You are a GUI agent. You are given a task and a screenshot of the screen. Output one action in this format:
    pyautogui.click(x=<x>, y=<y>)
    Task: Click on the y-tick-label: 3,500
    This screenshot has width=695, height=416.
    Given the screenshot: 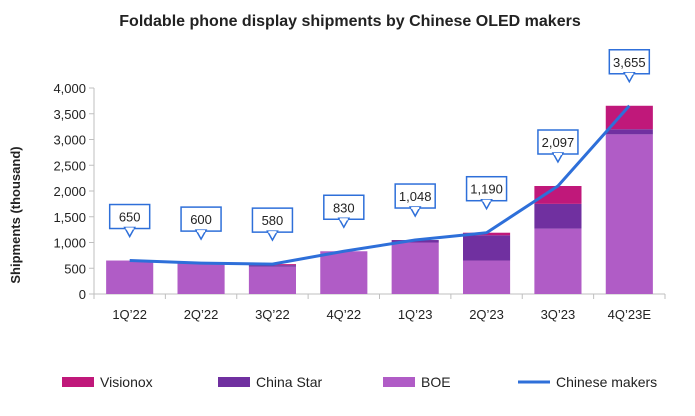 What is the action you would take?
    pyautogui.click(x=69, y=114)
    